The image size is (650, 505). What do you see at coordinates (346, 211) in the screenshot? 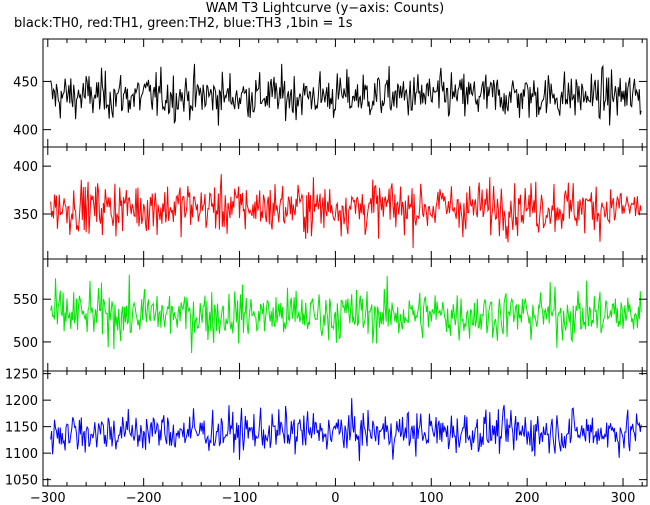
I see `series-th1-line` at bounding box center [346, 211].